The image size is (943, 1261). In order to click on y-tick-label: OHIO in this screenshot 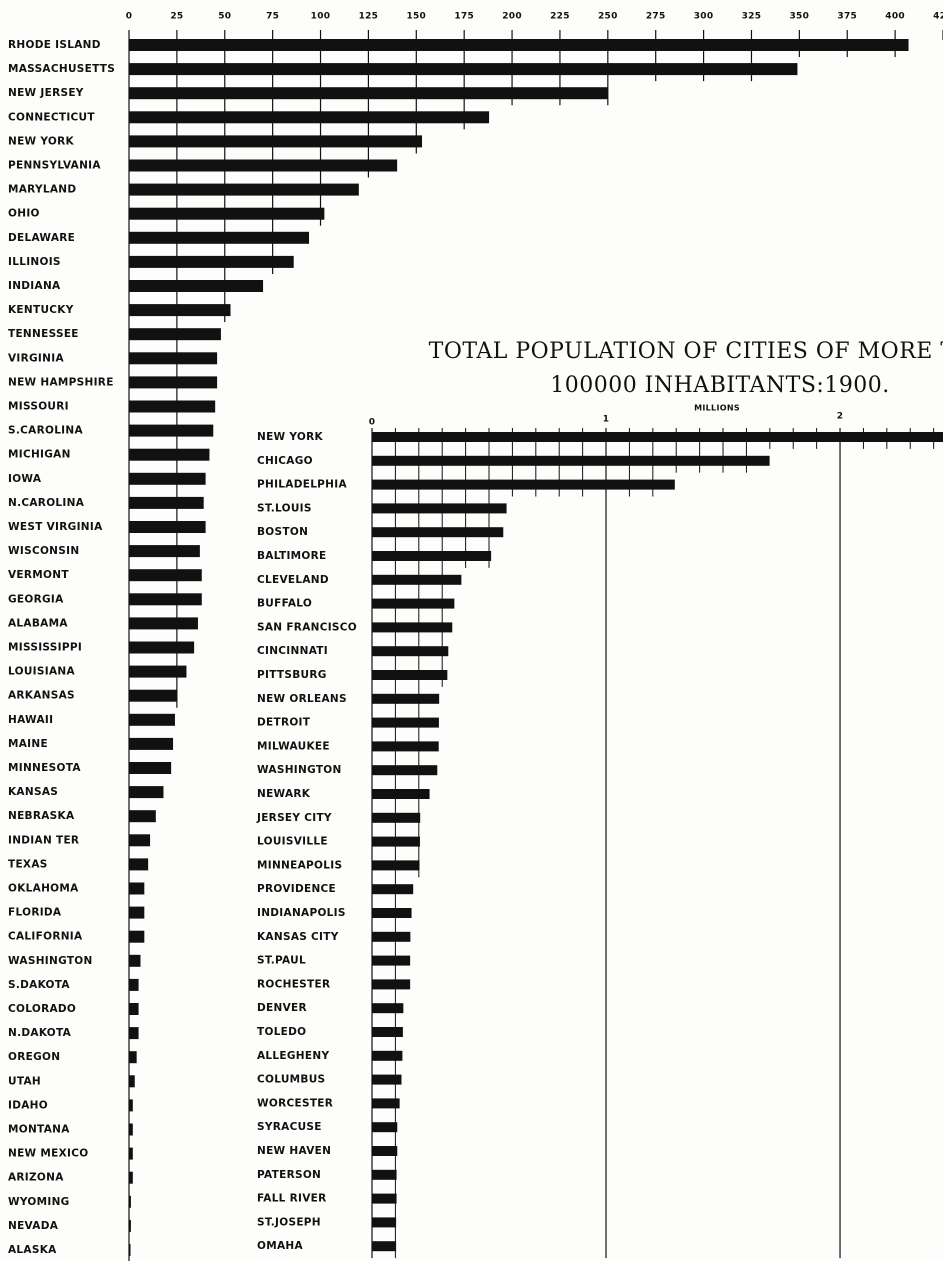, I will do `click(24, 214)`.